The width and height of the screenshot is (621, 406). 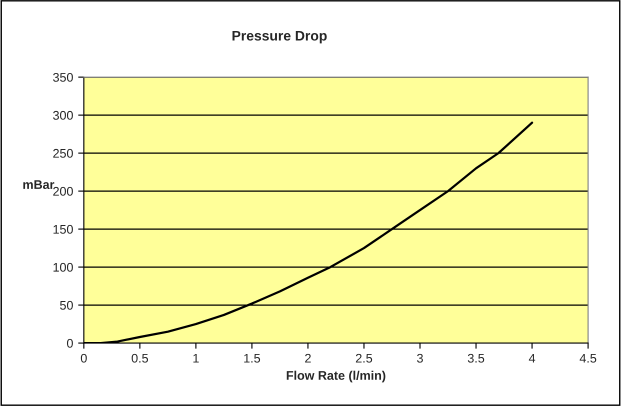 I want to click on x-tick-label: 2.5, so click(x=364, y=358).